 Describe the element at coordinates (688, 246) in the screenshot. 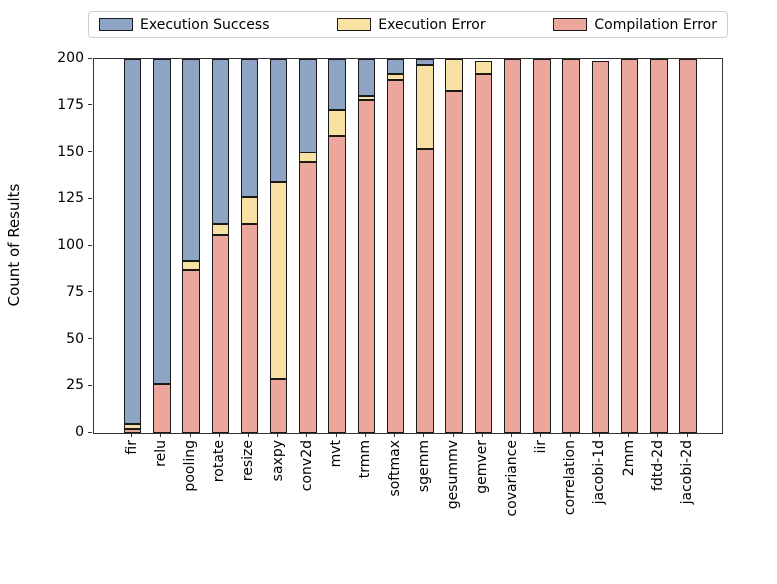

I see `bar-segment-jacobi-2d` at that location.